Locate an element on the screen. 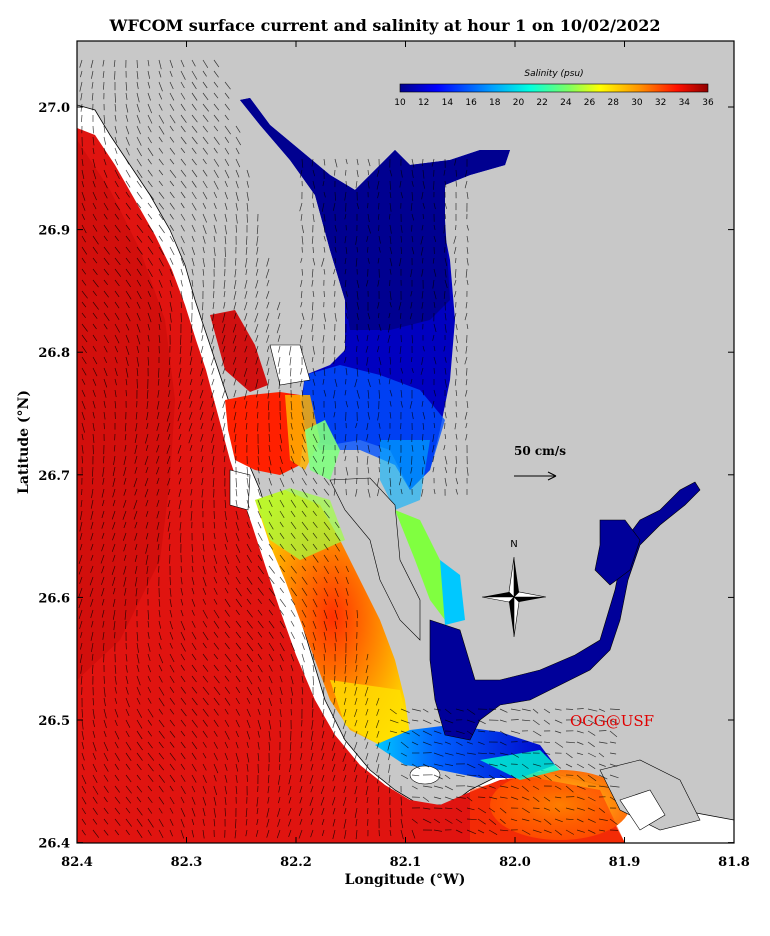 The height and width of the screenshot is (936, 770). compass-rose: N is located at coordinates (514, 588).